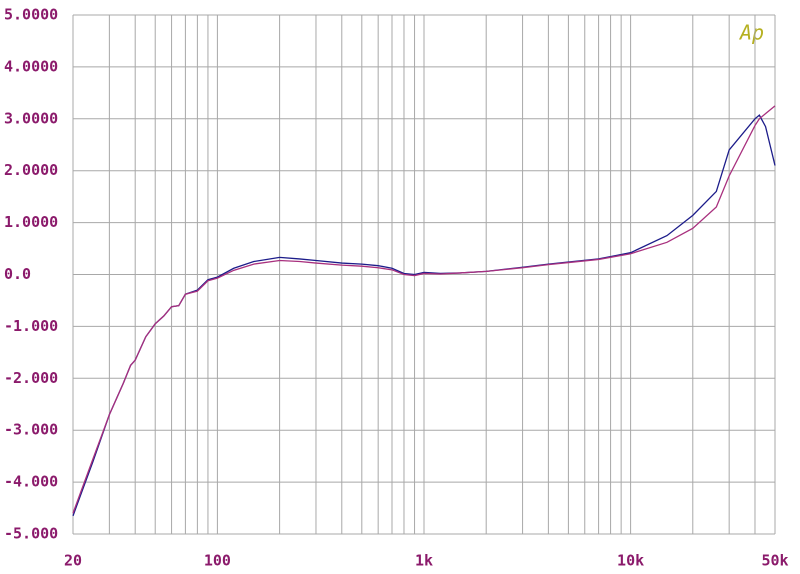 The image size is (800, 574). Describe the element at coordinates (31, 378) in the screenshot. I see `y-tick-label: -2.000` at that location.